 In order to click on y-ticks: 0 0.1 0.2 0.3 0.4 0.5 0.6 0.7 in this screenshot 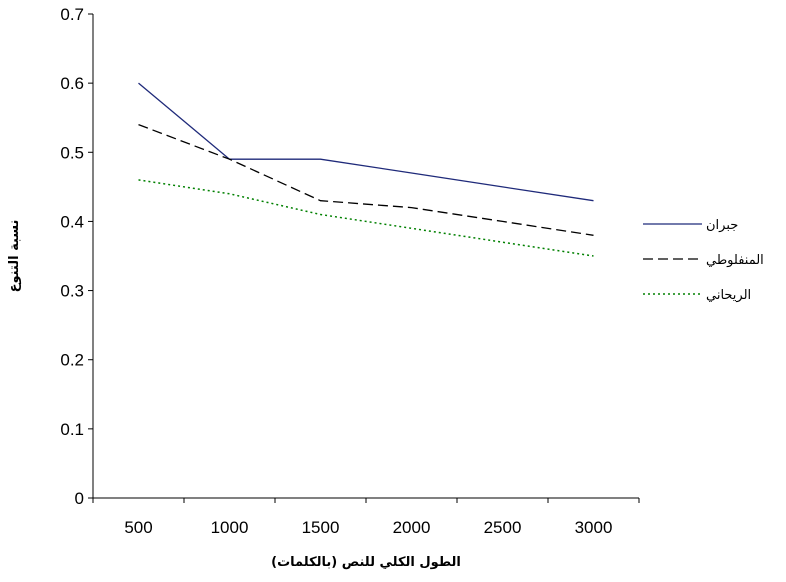, I will do `click(76, 256)`.